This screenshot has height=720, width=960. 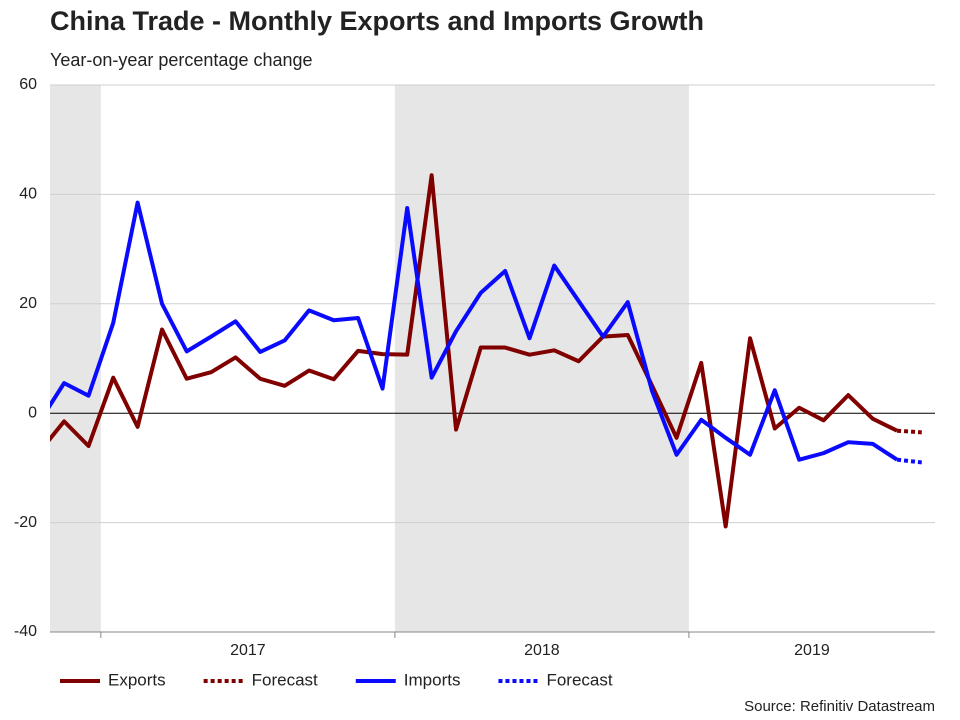 What do you see at coordinates (28, 194) in the screenshot?
I see `y-tick-label: 40` at bounding box center [28, 194].